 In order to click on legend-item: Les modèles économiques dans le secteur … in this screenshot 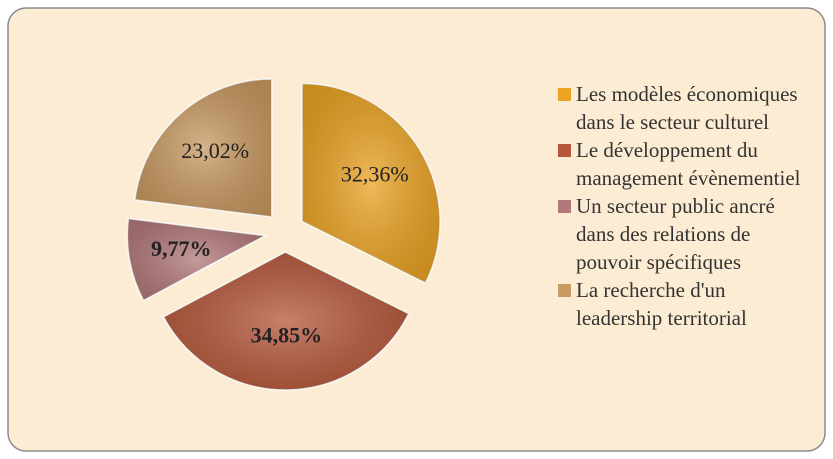, I will do `click(685, 108)`.